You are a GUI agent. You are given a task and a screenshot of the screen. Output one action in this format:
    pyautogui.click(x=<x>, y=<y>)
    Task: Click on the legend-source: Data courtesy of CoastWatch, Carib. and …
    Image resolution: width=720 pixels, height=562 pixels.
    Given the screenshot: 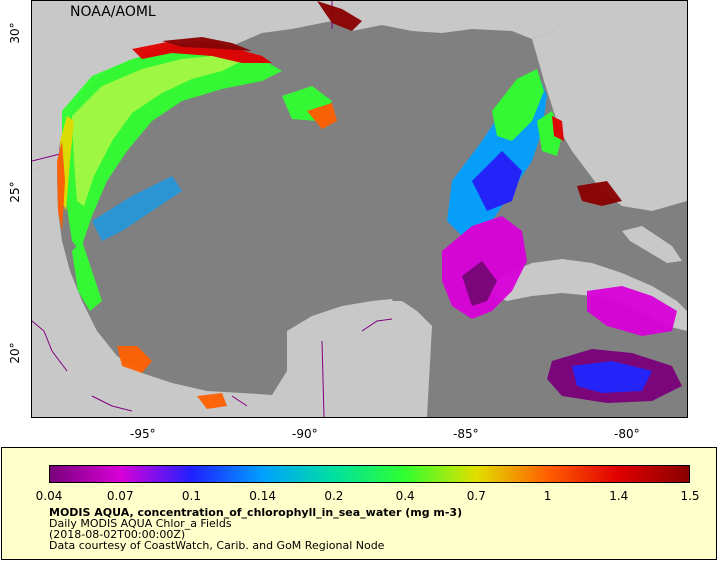 What is the action you would take?
    pyautogui.click(x=217, y=545)
    